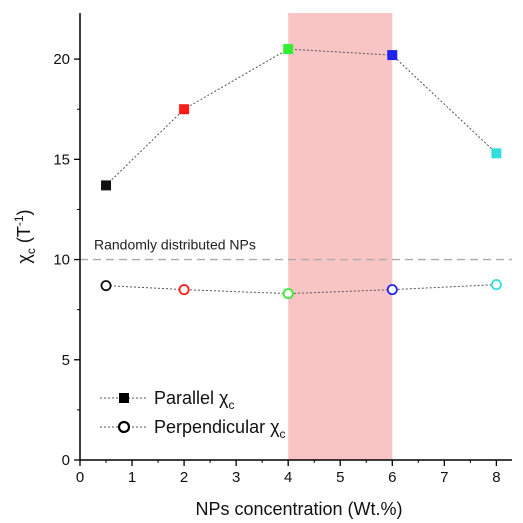 This screenshot has height=523, width=523. I want to click on x-tick-label: 2, so click(184, 477).